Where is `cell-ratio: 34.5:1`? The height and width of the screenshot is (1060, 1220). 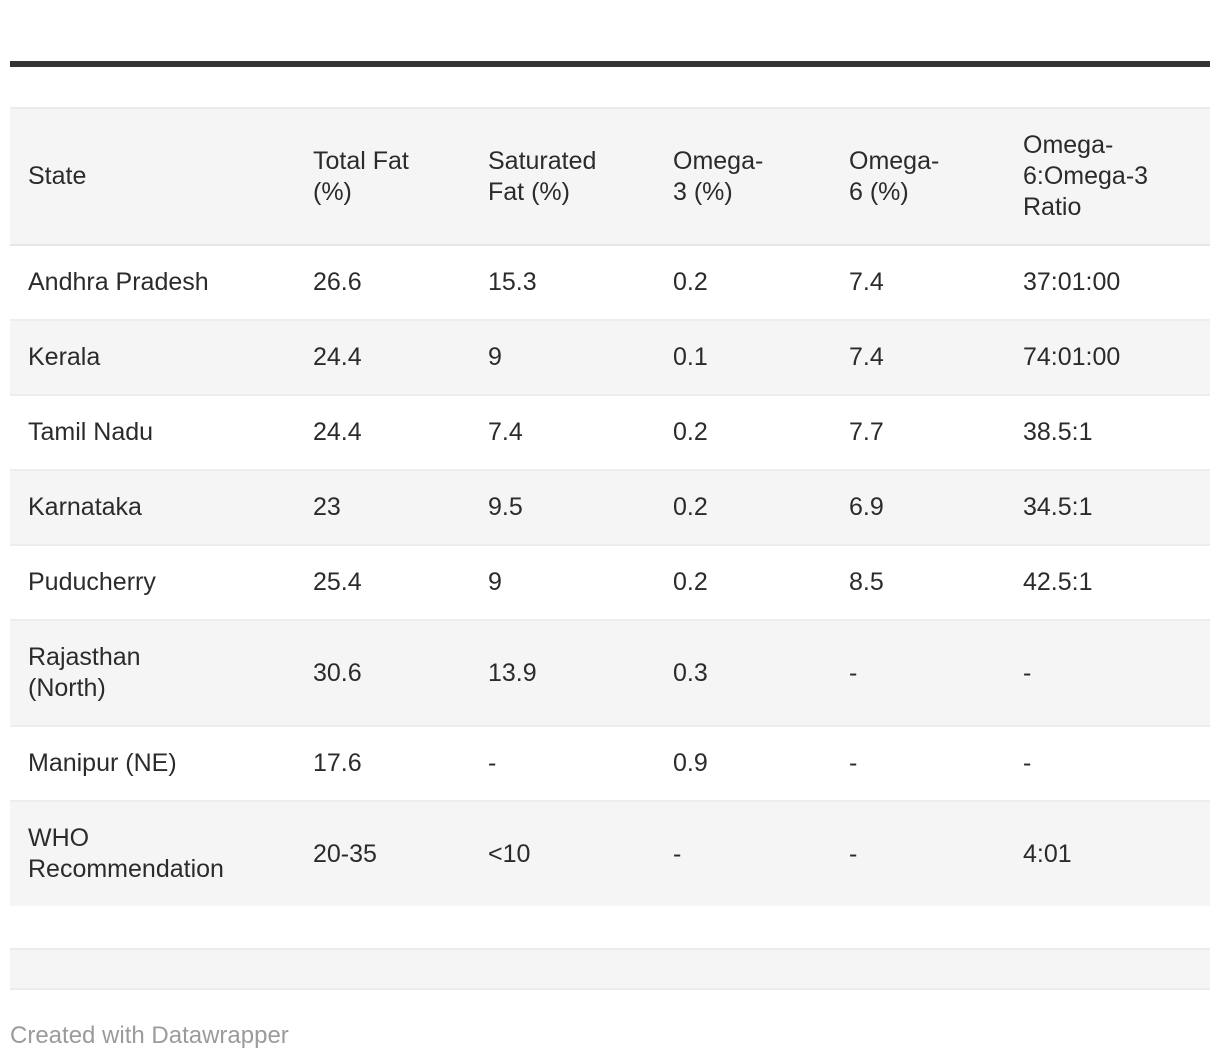
cell-ratio: 34.5:1 is located at coordinates (1058, 507).